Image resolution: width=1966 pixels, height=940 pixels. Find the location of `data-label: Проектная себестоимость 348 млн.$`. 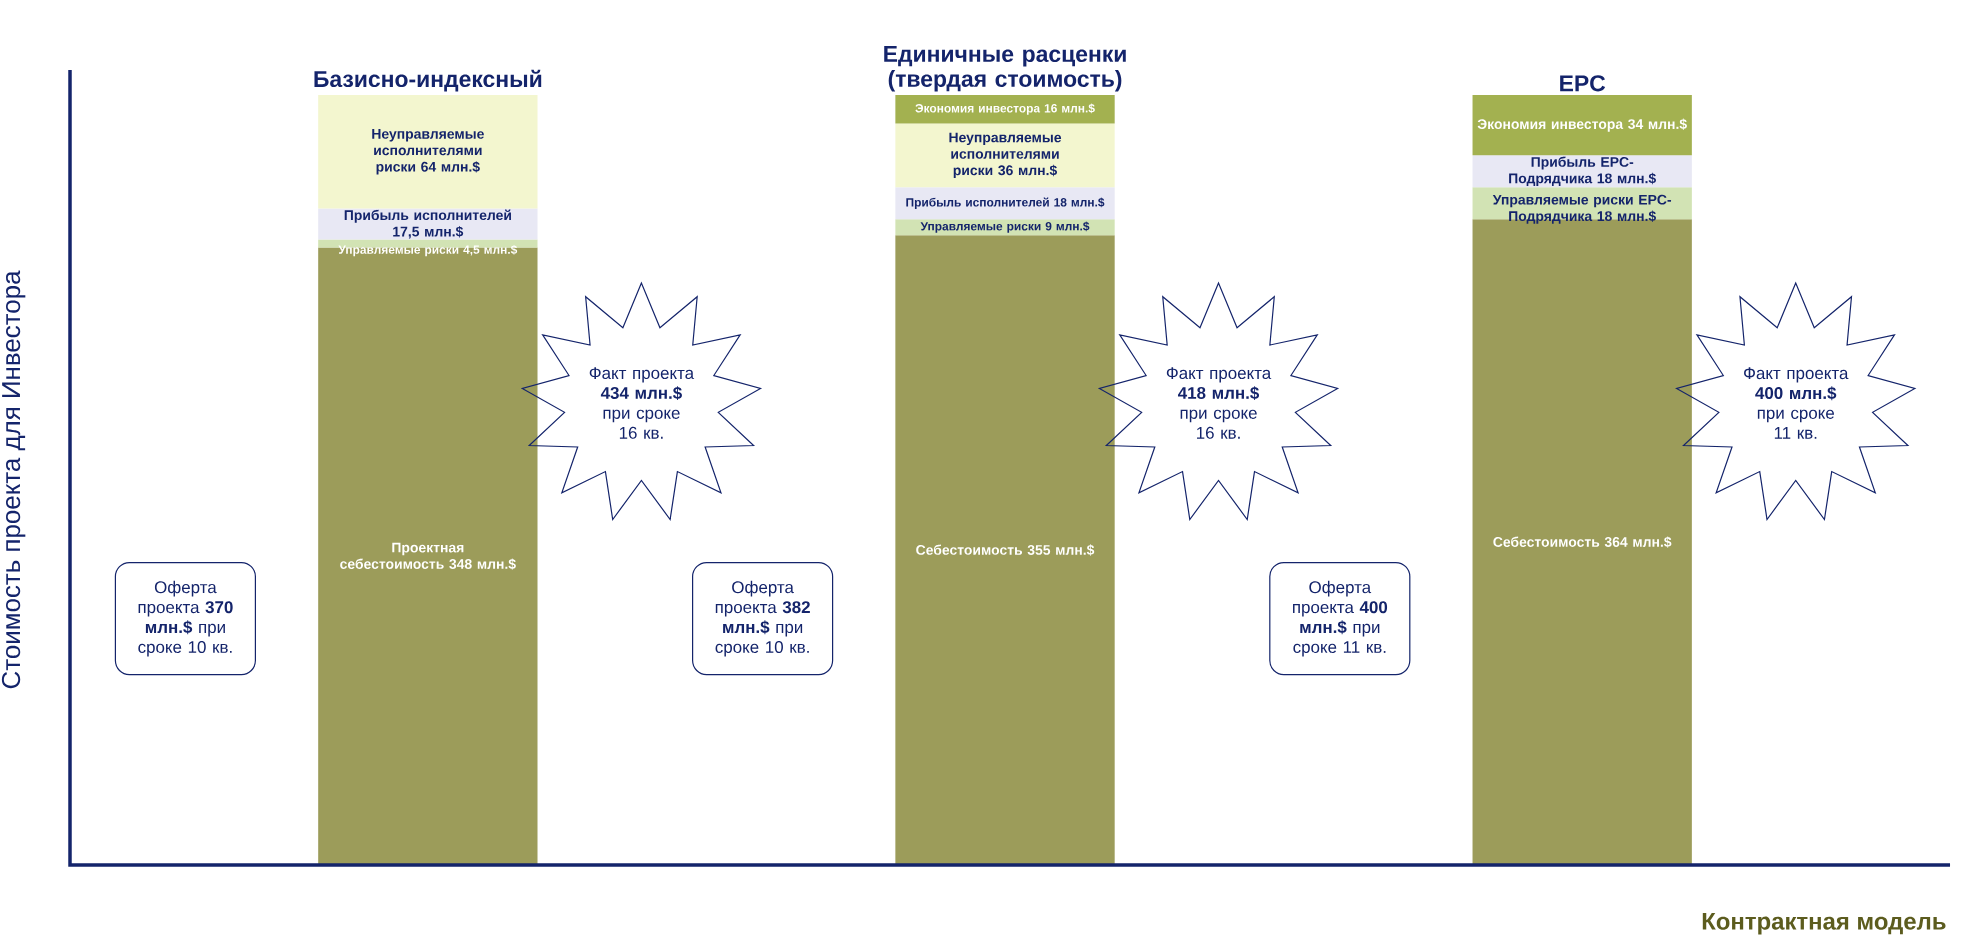

data-label: Проектная себестоимость 348 млн.$ is located at coordinates (428, 556).